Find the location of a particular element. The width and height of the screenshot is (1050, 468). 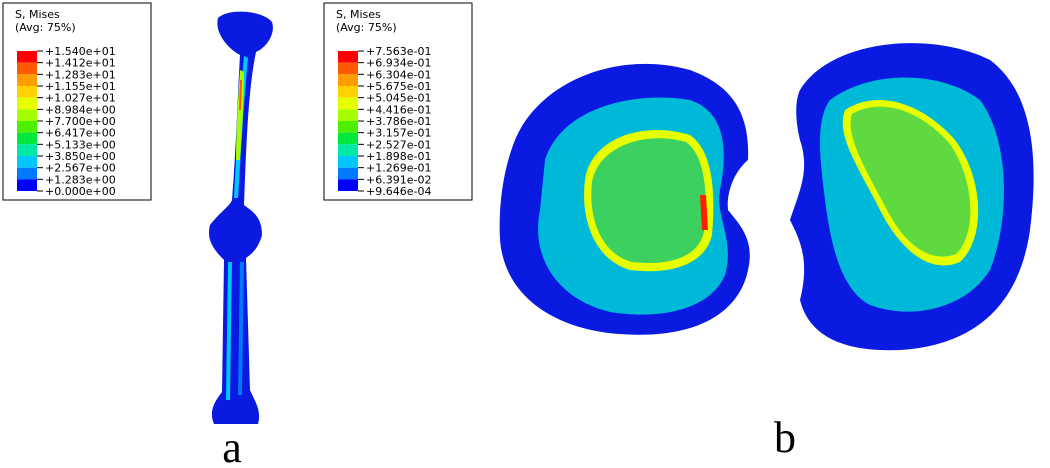

legend-label: +8.984e+00 is located at coordinates (80, 109).